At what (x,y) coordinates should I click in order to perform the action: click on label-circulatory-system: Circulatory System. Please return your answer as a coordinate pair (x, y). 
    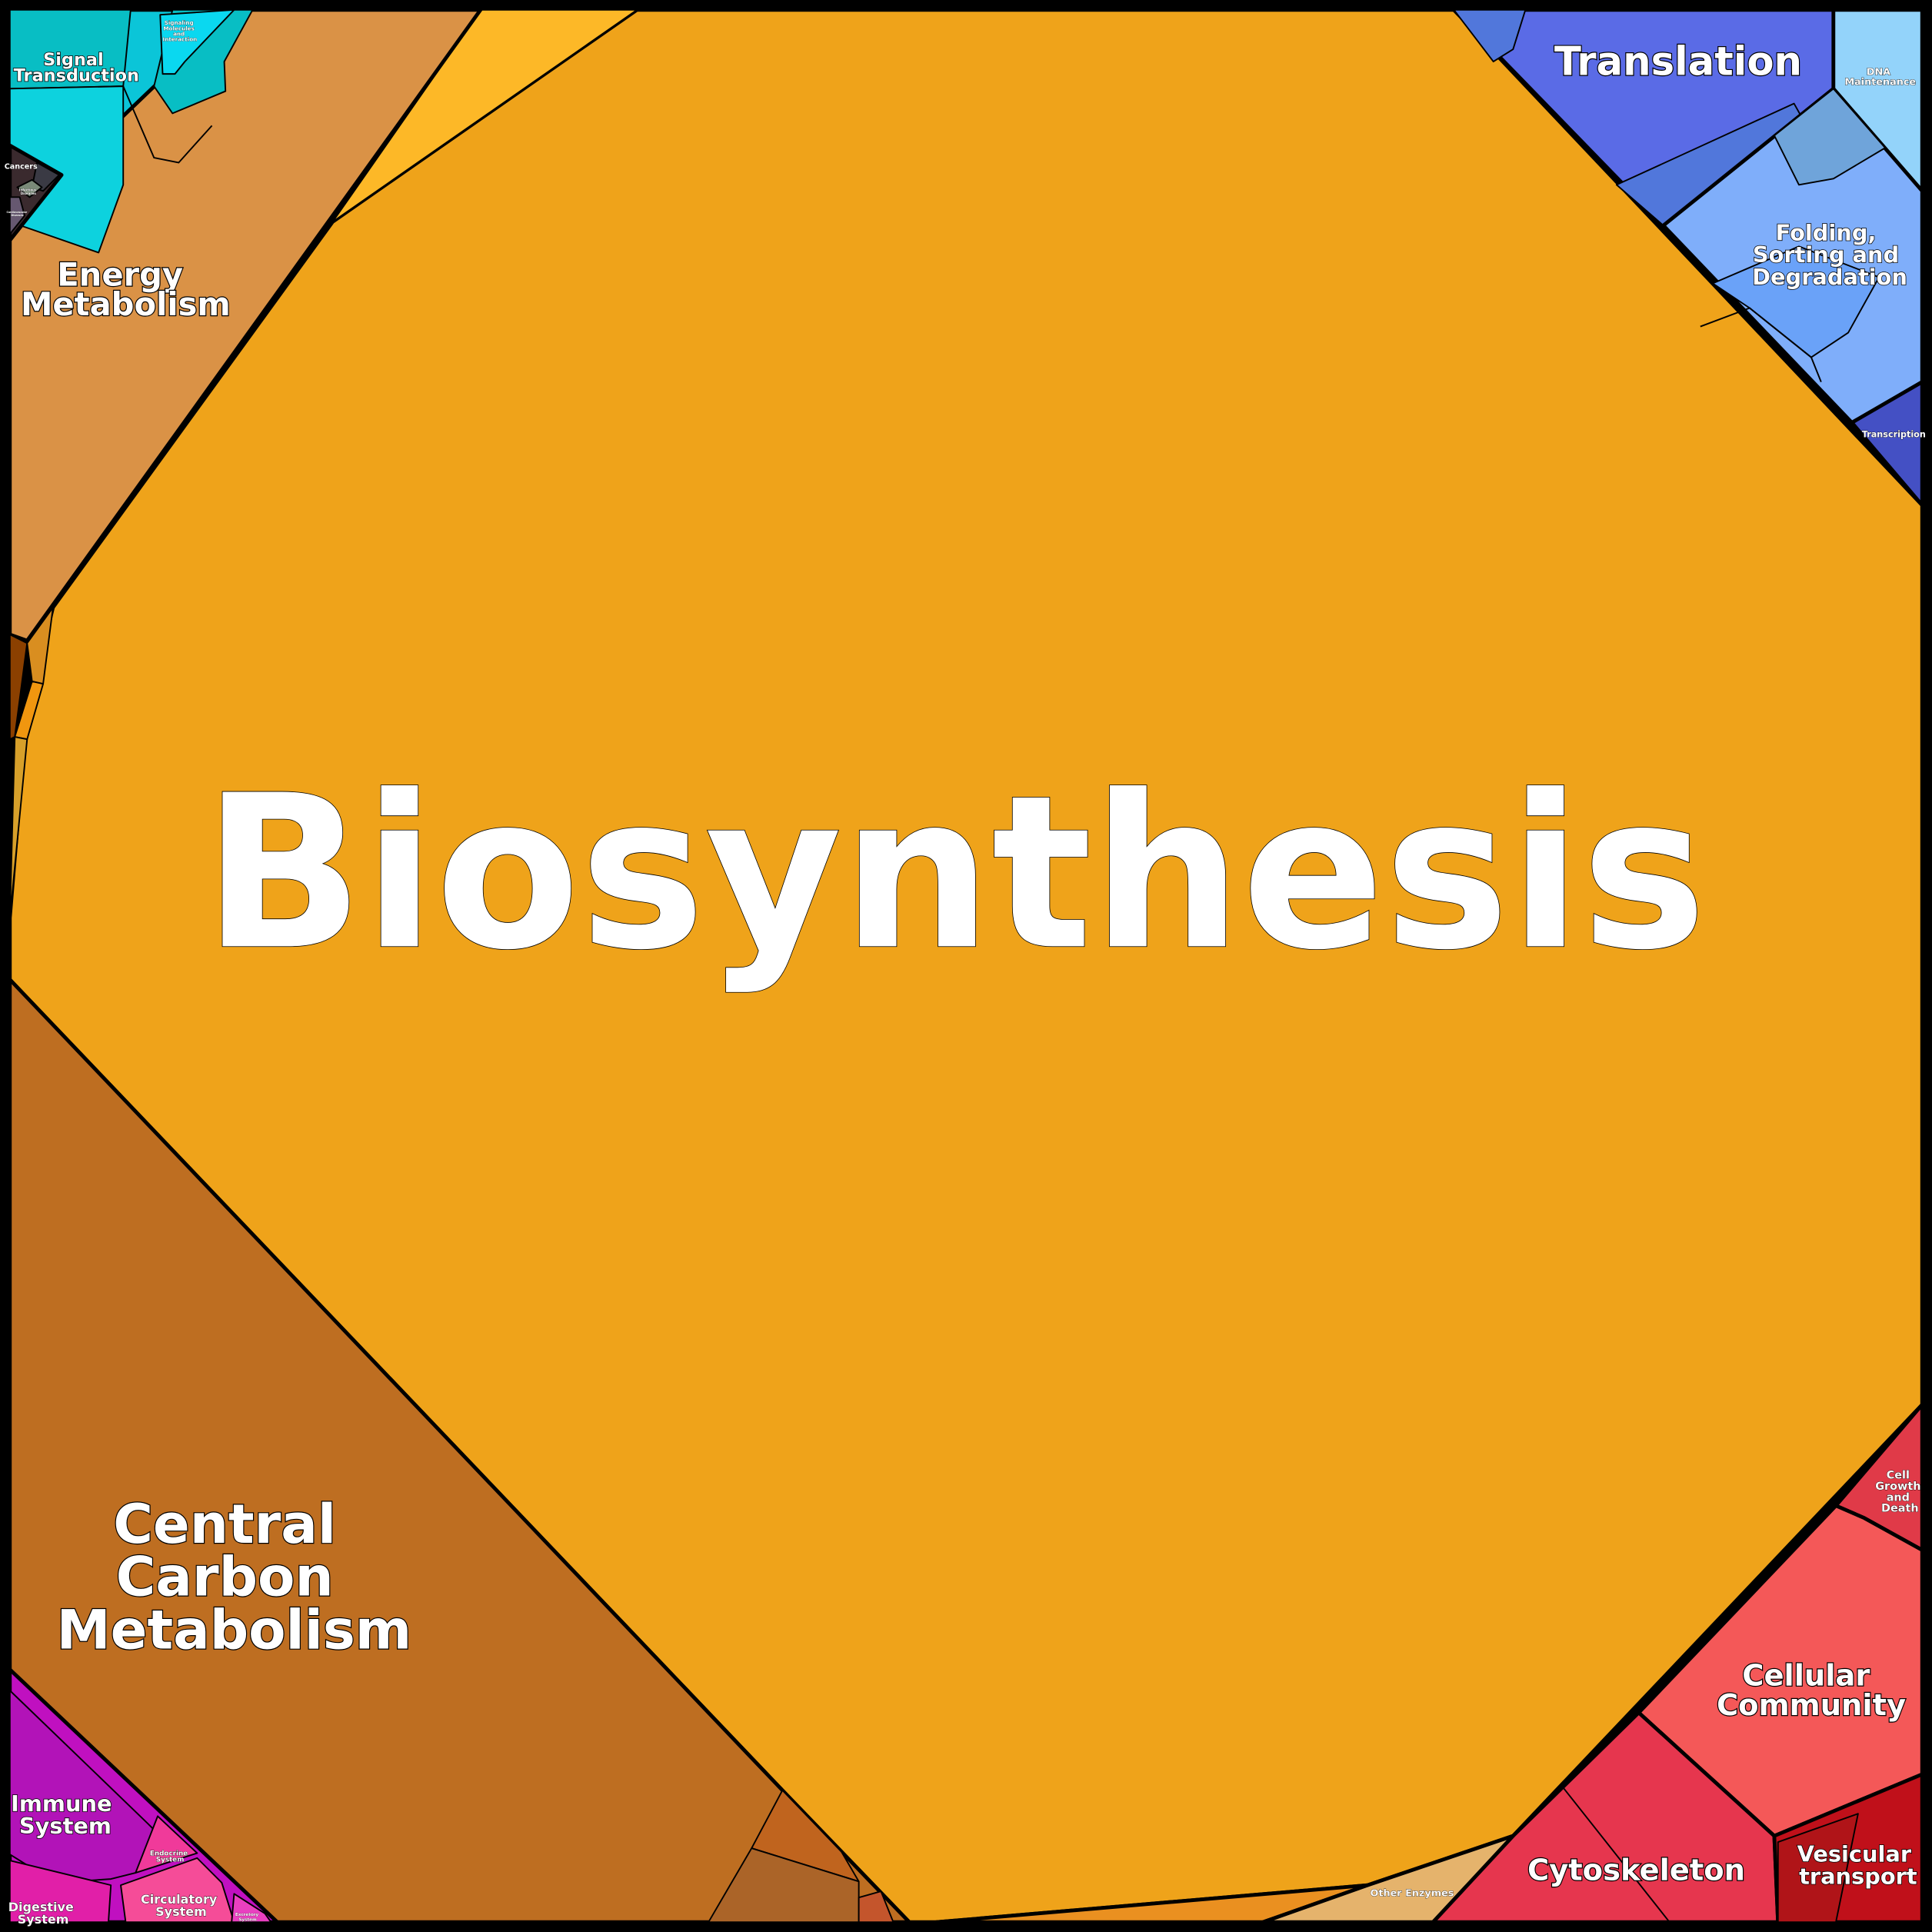
    Looking at the image, I should click on (181, 1905).